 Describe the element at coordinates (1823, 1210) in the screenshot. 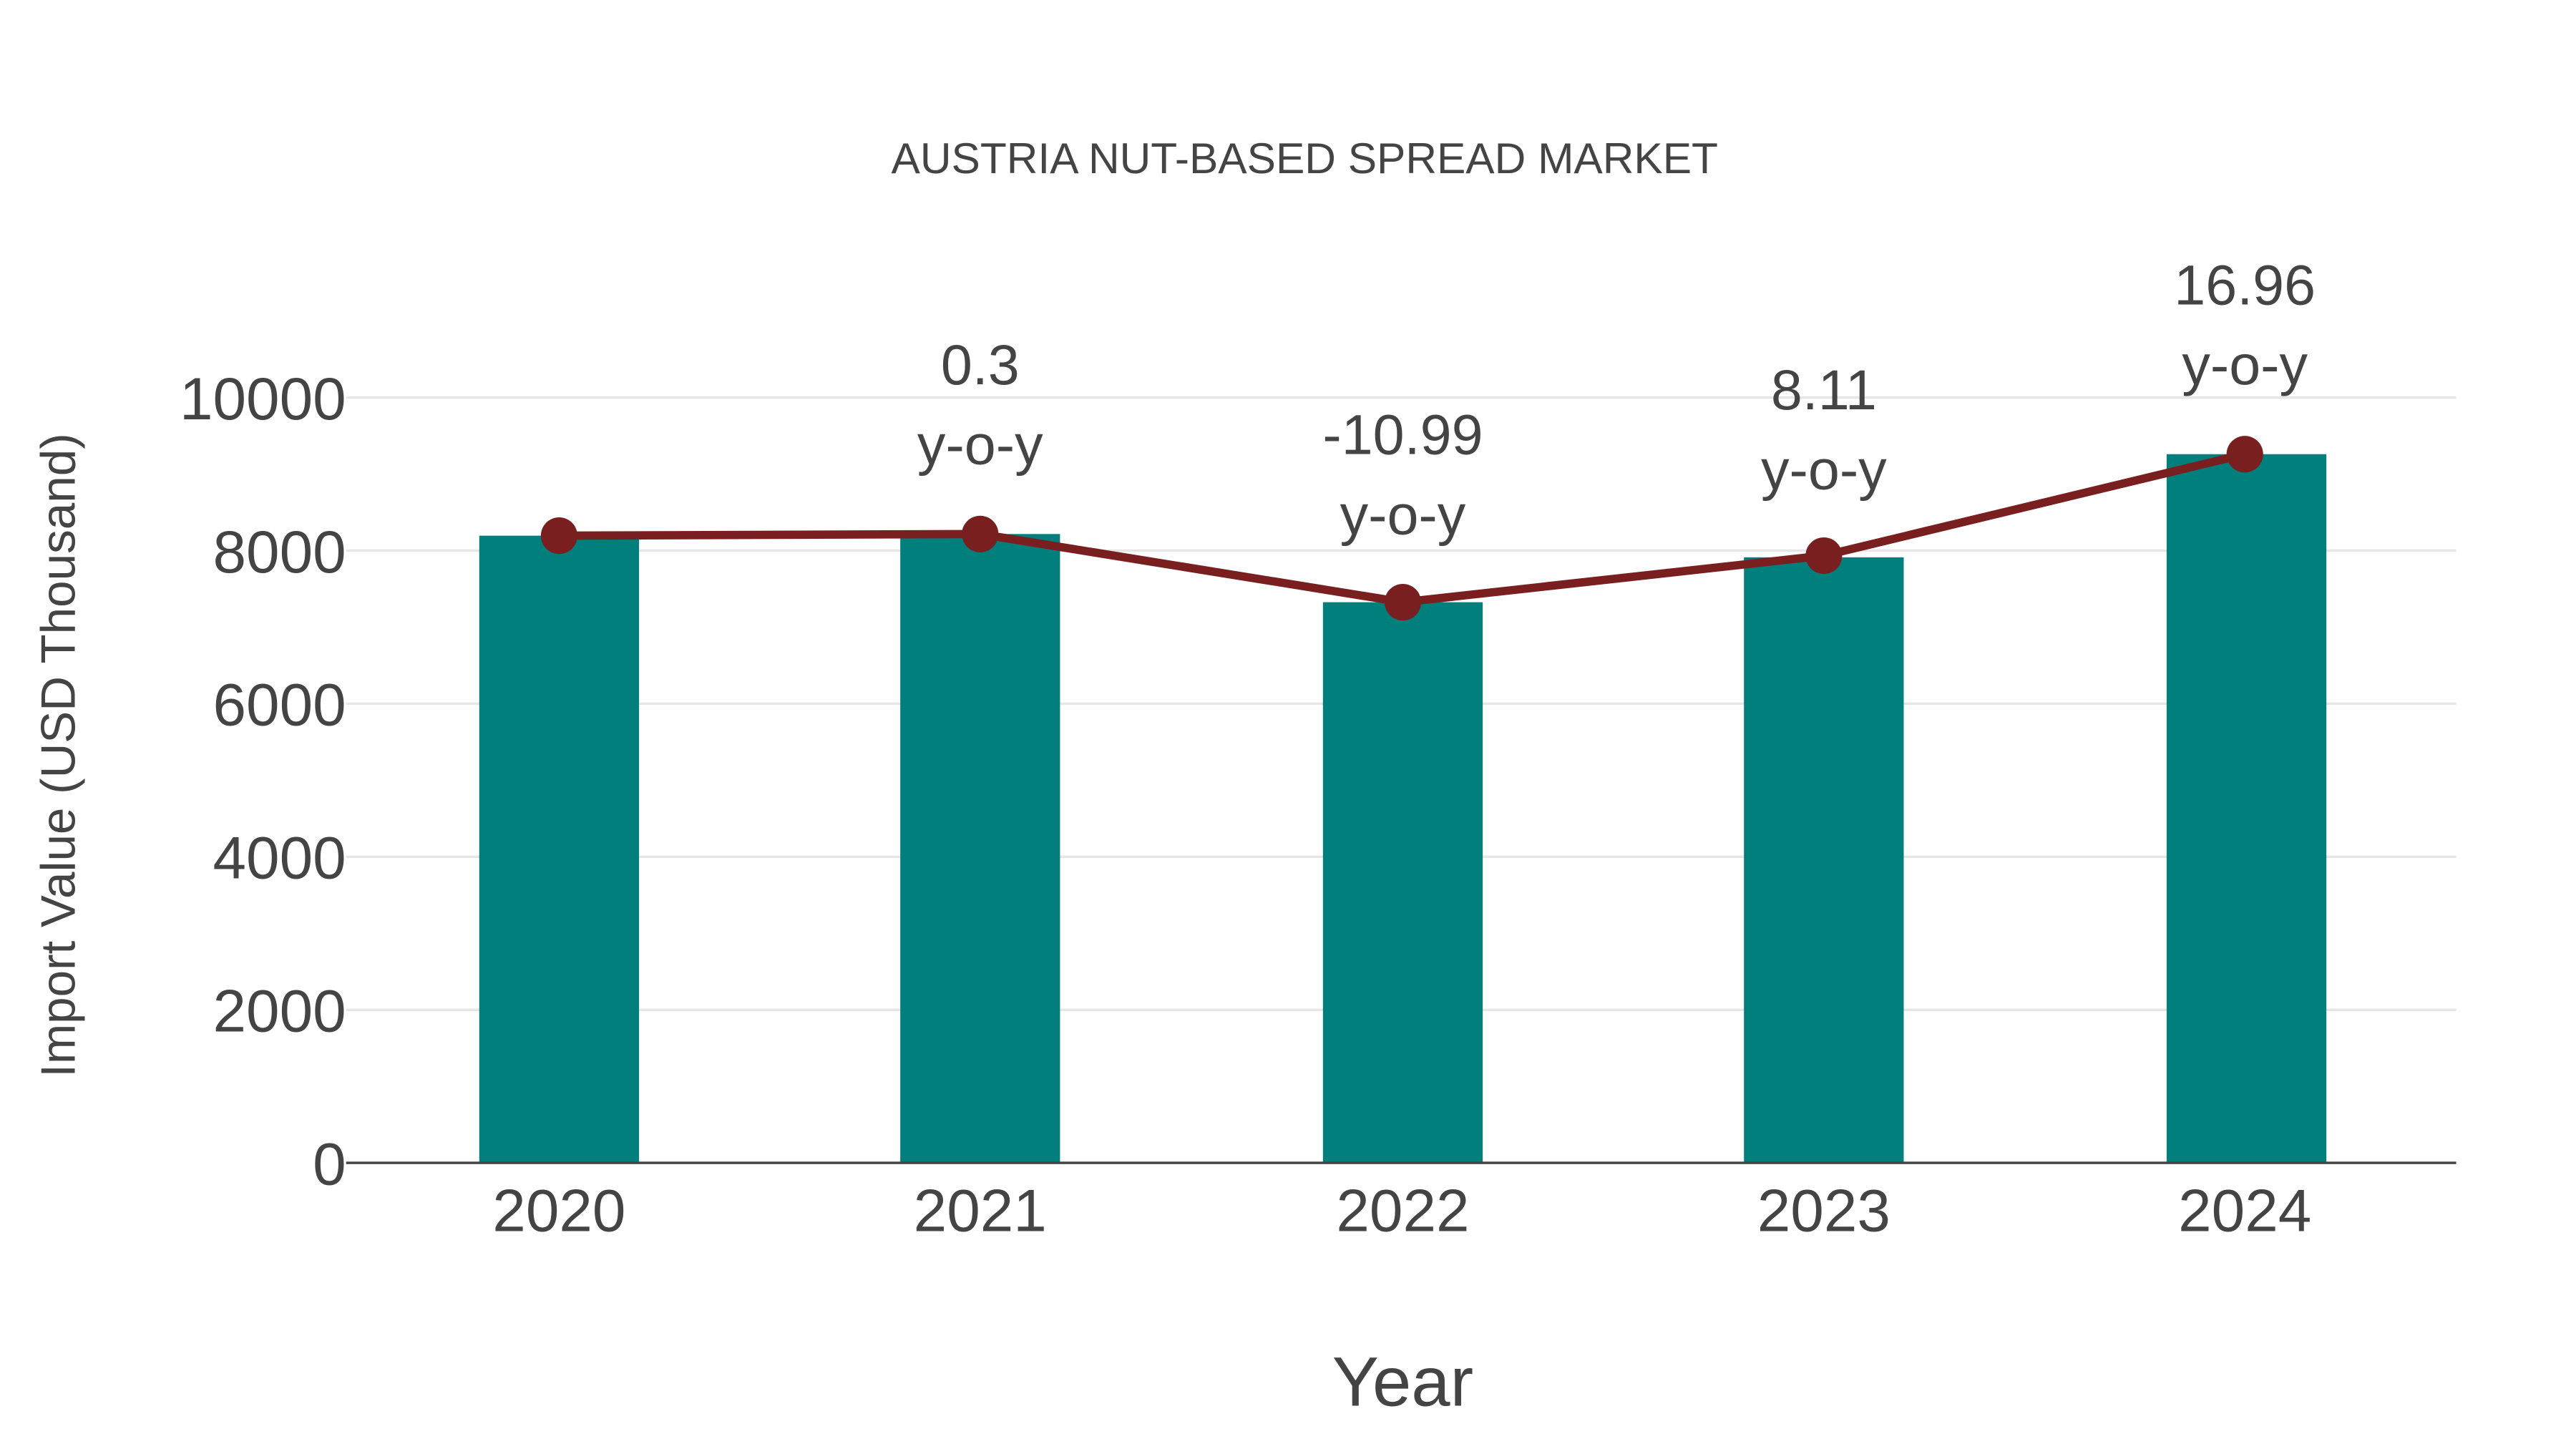

I see `x-tick-2023: 2023` at that location.